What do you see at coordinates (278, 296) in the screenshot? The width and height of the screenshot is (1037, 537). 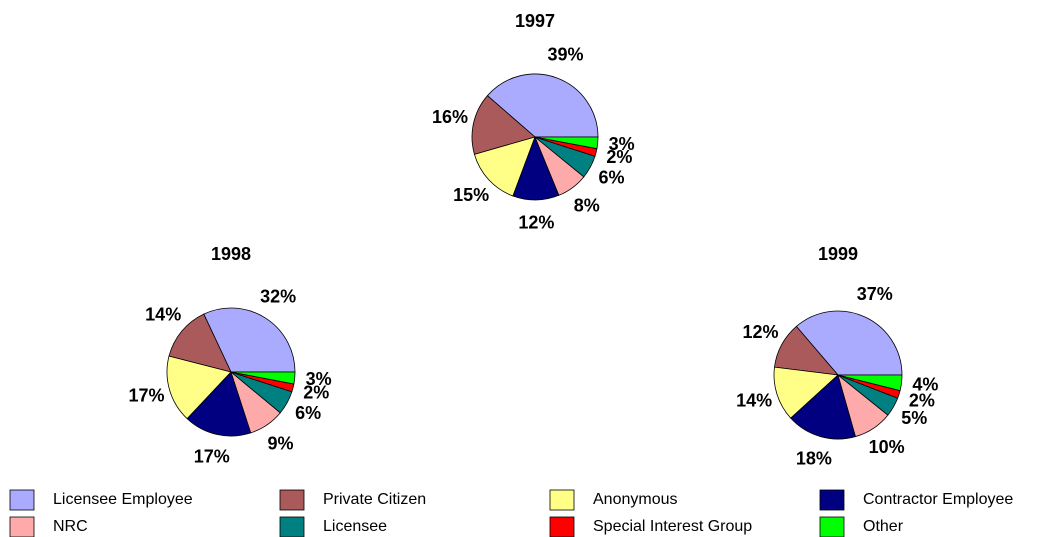 I see `value-label: 32%` at bounding box center [278, 296].